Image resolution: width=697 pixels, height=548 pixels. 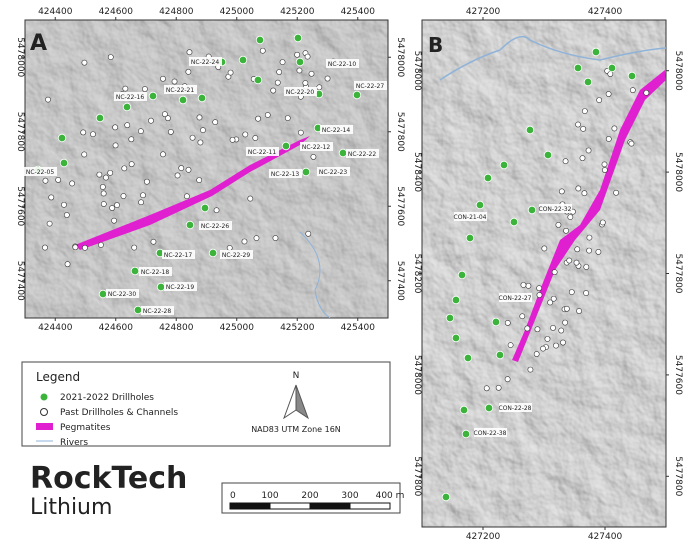 What do you see at coordinates (297, 328) in the screenshot?
I see `x-tick-label: 425200` at bounding box center [297, 328].